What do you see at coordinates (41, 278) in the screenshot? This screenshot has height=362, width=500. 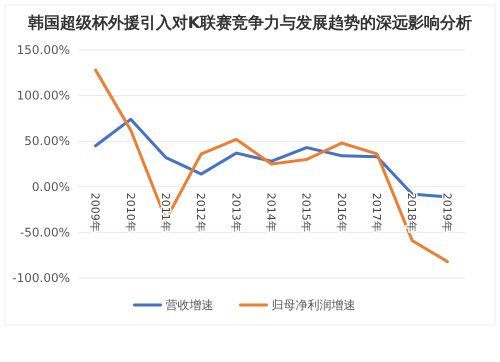 I see `y-tick-label: -100.00%` at bounding box center [41, 278].